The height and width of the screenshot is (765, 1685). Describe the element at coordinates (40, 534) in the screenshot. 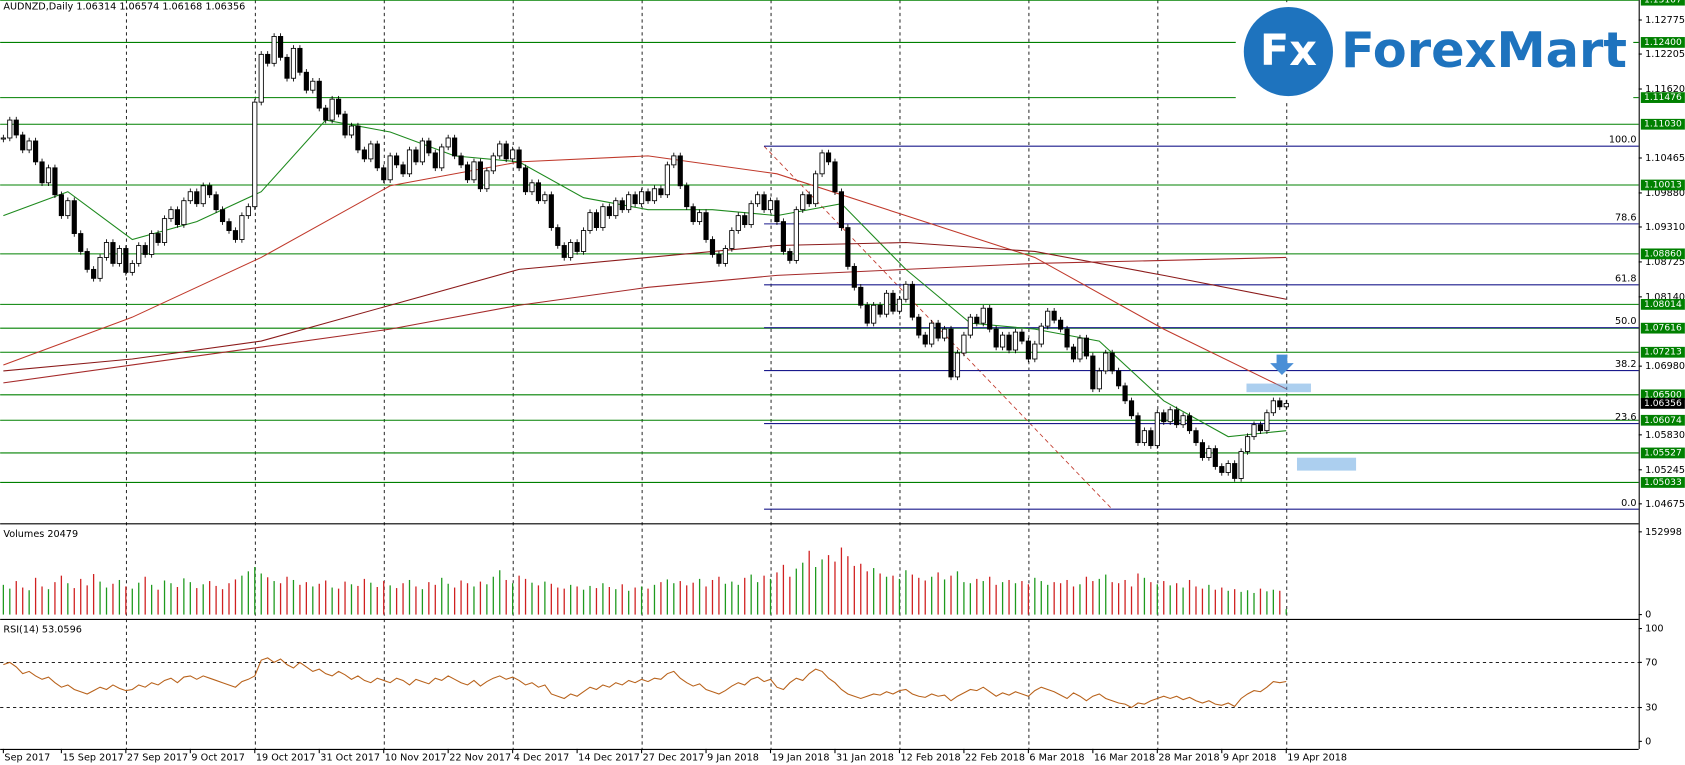

I see `volume-label: Volumes 20479` at that location.